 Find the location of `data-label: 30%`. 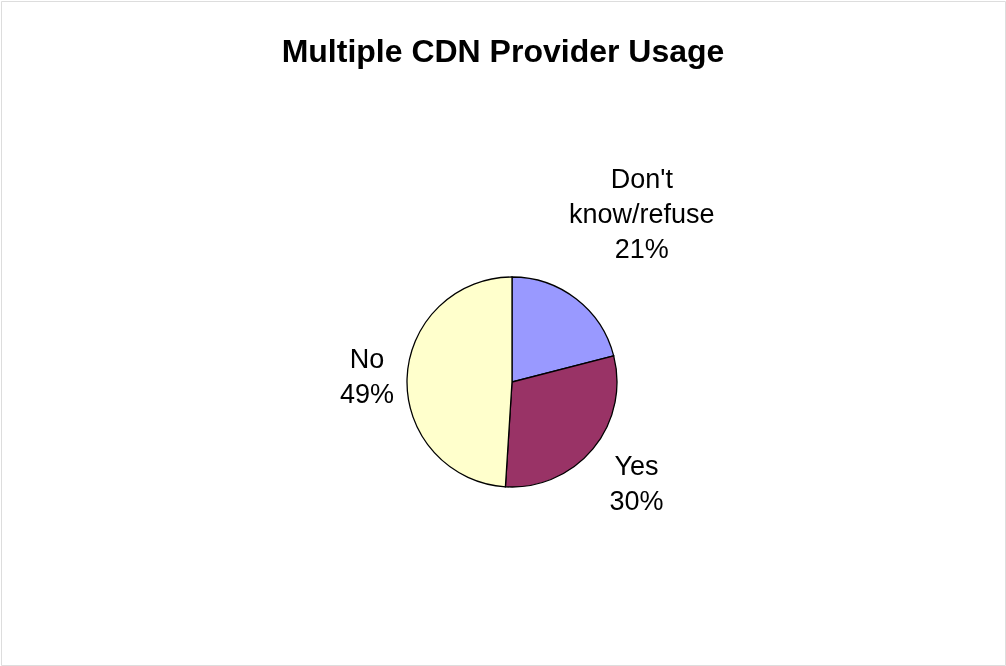

data-label: 30% is located at coordinates (636, 501).